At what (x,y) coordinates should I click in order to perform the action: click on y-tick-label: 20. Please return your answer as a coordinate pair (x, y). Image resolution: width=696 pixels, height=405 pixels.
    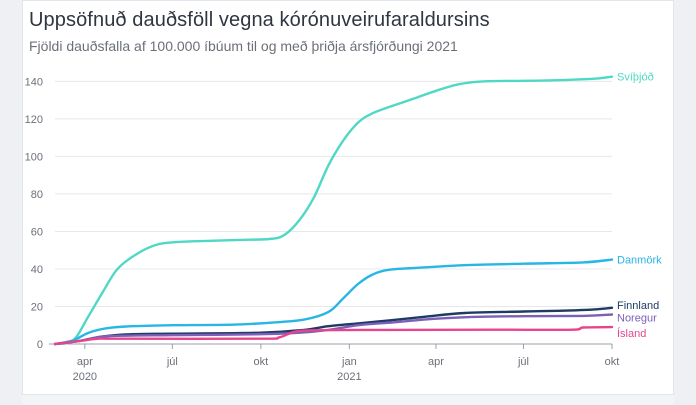
    Looking at the image, I should click on (37, 307).